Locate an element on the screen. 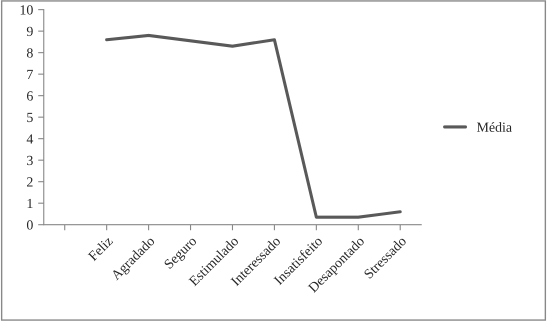 This screenshot has height=321, width=547. y-tick-label: 2 is located at coordinates (30, 182).